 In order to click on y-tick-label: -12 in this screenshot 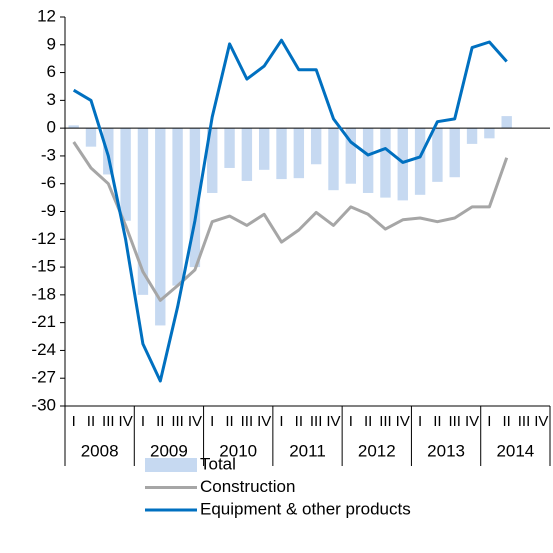, I will do `click(43, 238)`.